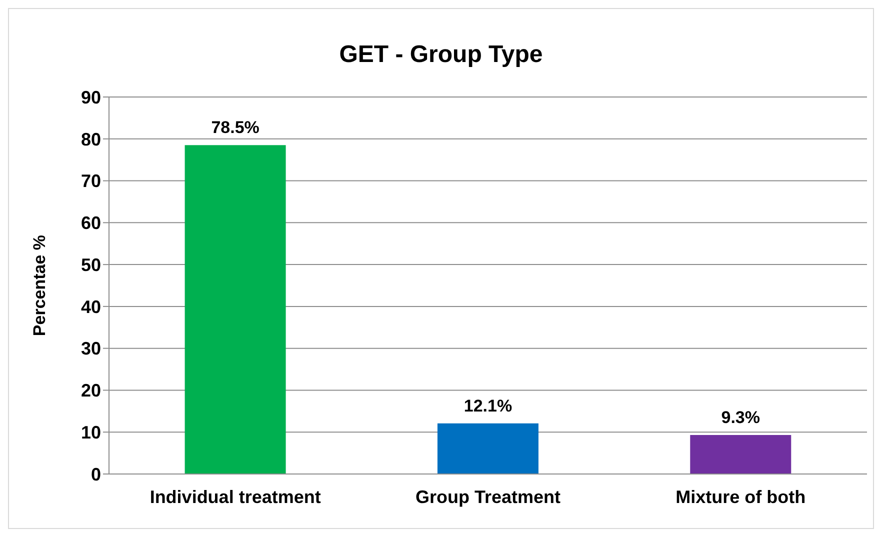 This screenshot has width=882, height=537. What do you see at coordinates (90, 264) in the screenshot?
I see `y-tick-label: 50` at bounding box center [90, 264].